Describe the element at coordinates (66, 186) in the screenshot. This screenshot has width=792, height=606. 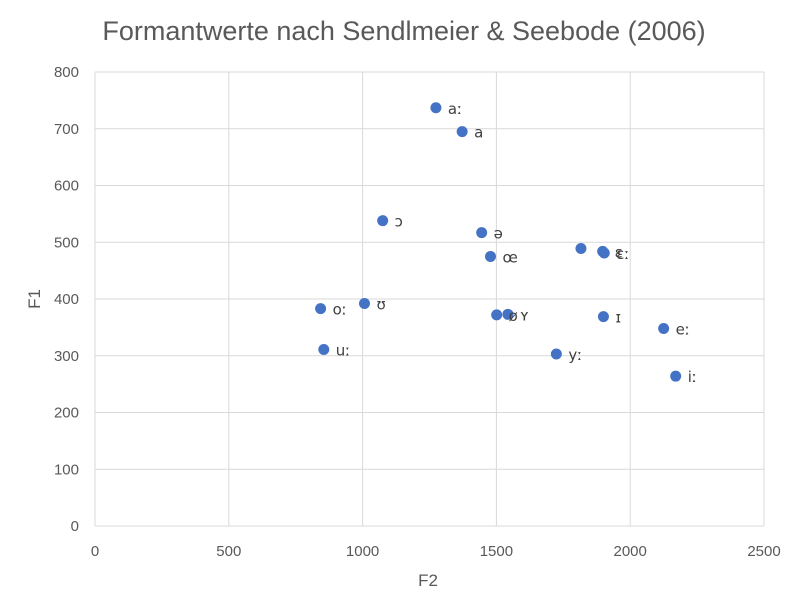
I see `y-tick-label: 600` at that location.